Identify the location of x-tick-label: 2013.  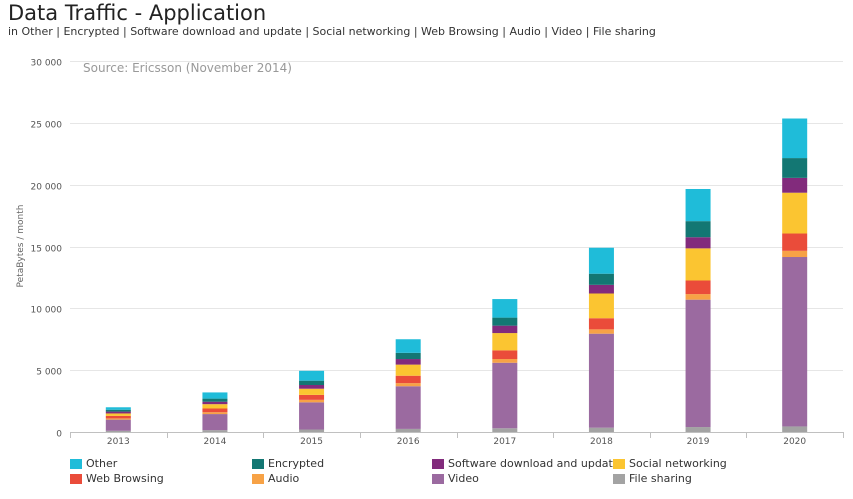
(118, 442).